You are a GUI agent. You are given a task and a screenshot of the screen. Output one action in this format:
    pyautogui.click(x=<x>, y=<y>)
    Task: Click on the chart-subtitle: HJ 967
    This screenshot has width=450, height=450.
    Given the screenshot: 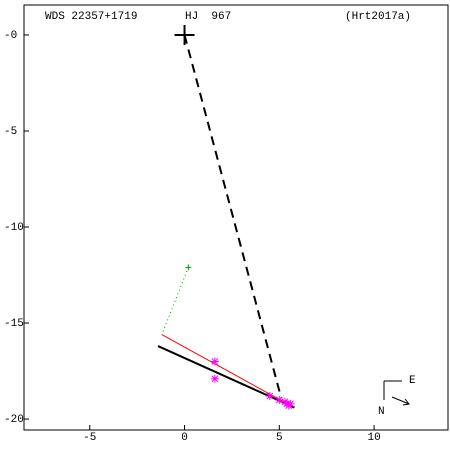 What is the action you would take?
    pyautogui.click(x=208, y=17)
    